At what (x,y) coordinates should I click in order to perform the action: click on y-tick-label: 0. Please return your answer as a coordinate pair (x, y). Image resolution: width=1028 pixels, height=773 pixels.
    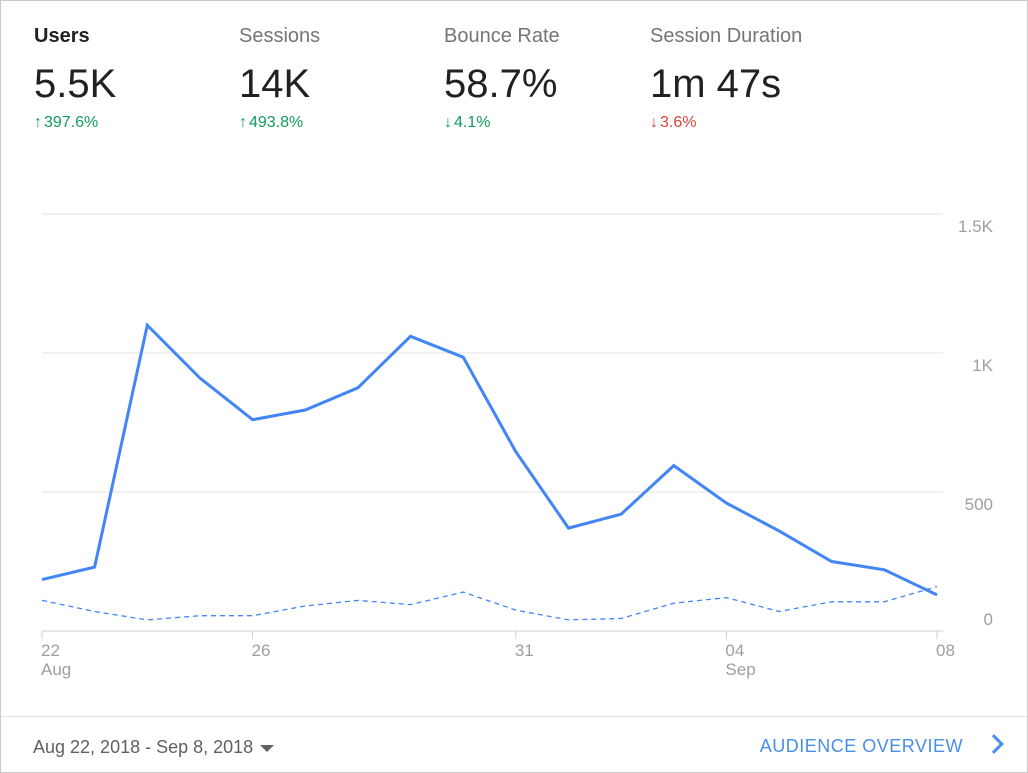
    Looking at the image, I should click on (988, 619).